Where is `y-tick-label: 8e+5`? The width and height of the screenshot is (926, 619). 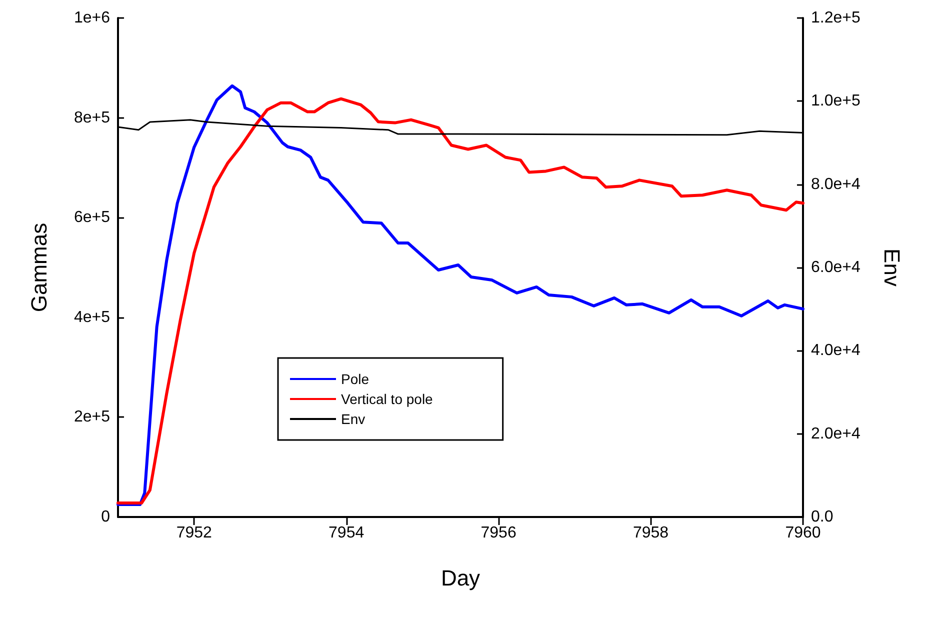 y-tick-label: 8e+5 is located at coordinates (92, 117).